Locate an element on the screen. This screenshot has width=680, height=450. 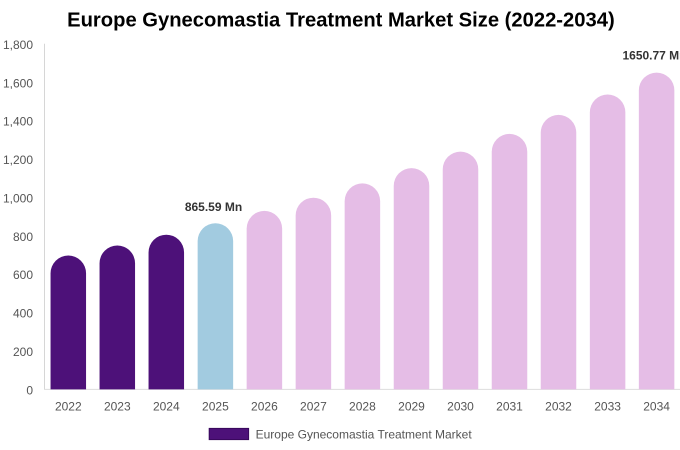
svg-text: 400 is located at coordinates (23, 314).